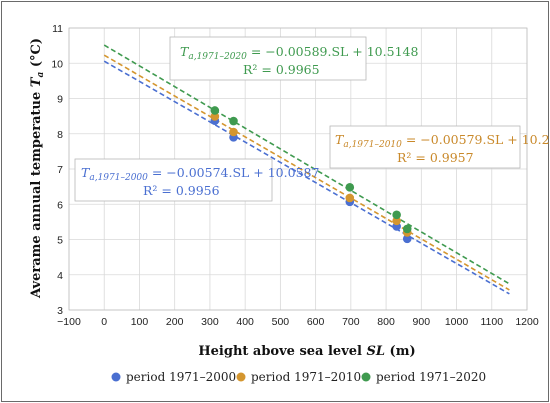  Describe the element at coordinates (181, 190) in the screenshot. I see `r2-1971-2000: R² = 0.9956` at that location.